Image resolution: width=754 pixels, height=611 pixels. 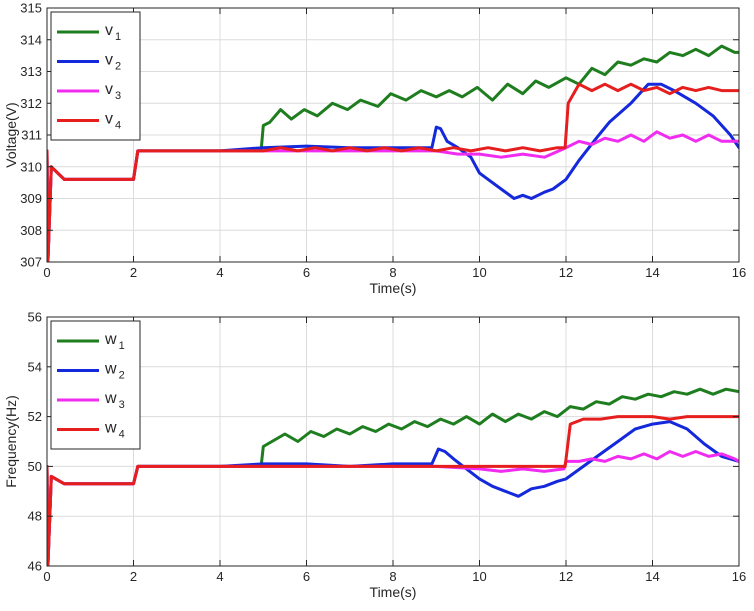 What do you see at coordinates (31, 103) in the screenshot?
I see `y-tick-label: 312` at bounding box center [31, 103].